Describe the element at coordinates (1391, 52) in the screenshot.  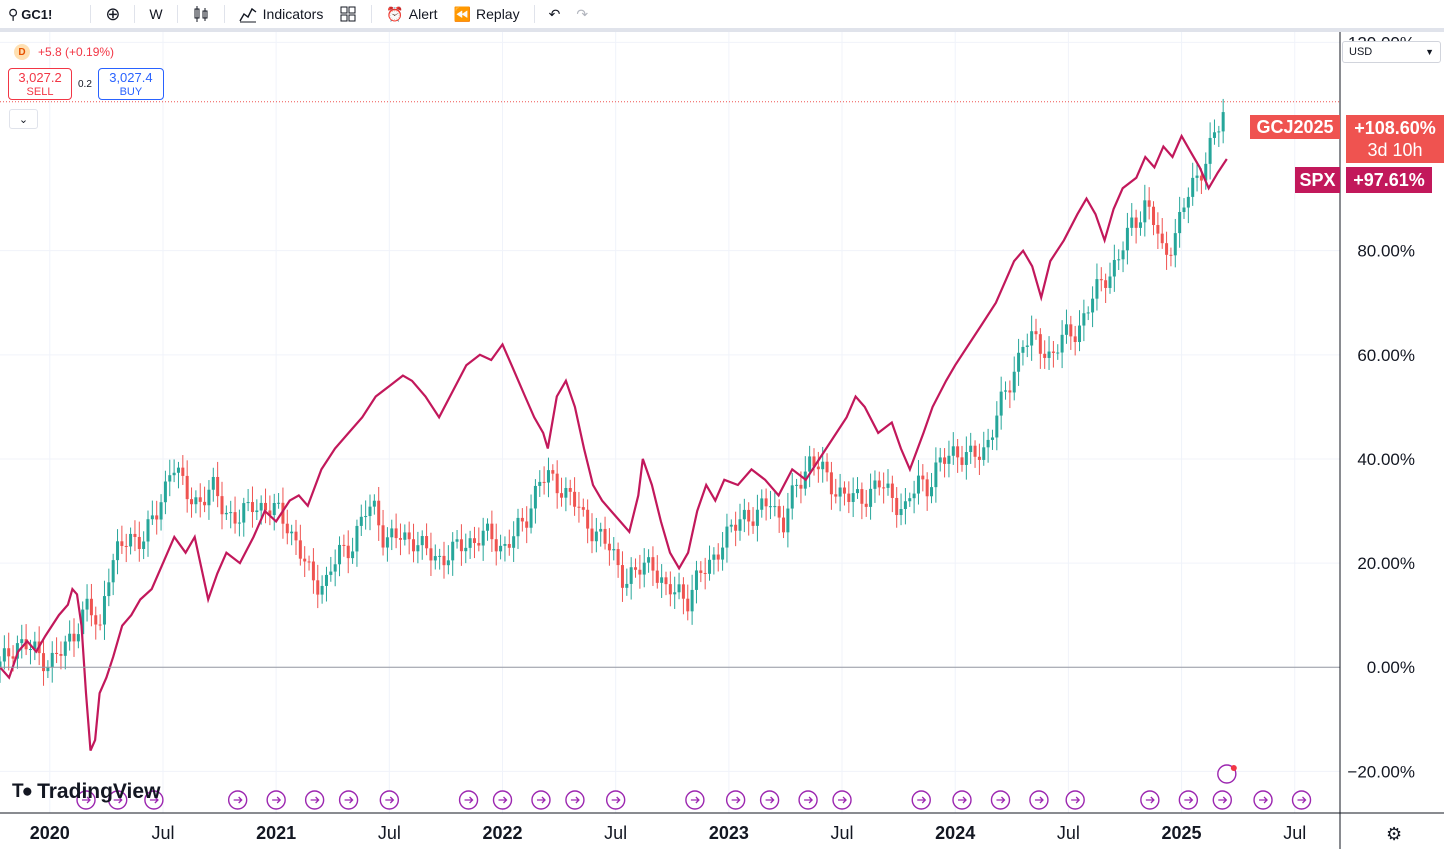
I see `currency-select: USD ▼` at that location.